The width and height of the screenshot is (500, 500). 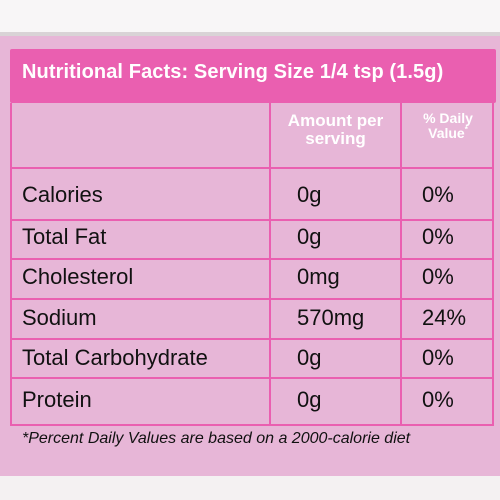 What do you see at coordinates (448, 118) in the screenshot?
I see `daily-header-line-1: % Daily` at bounding box center [448, 118].